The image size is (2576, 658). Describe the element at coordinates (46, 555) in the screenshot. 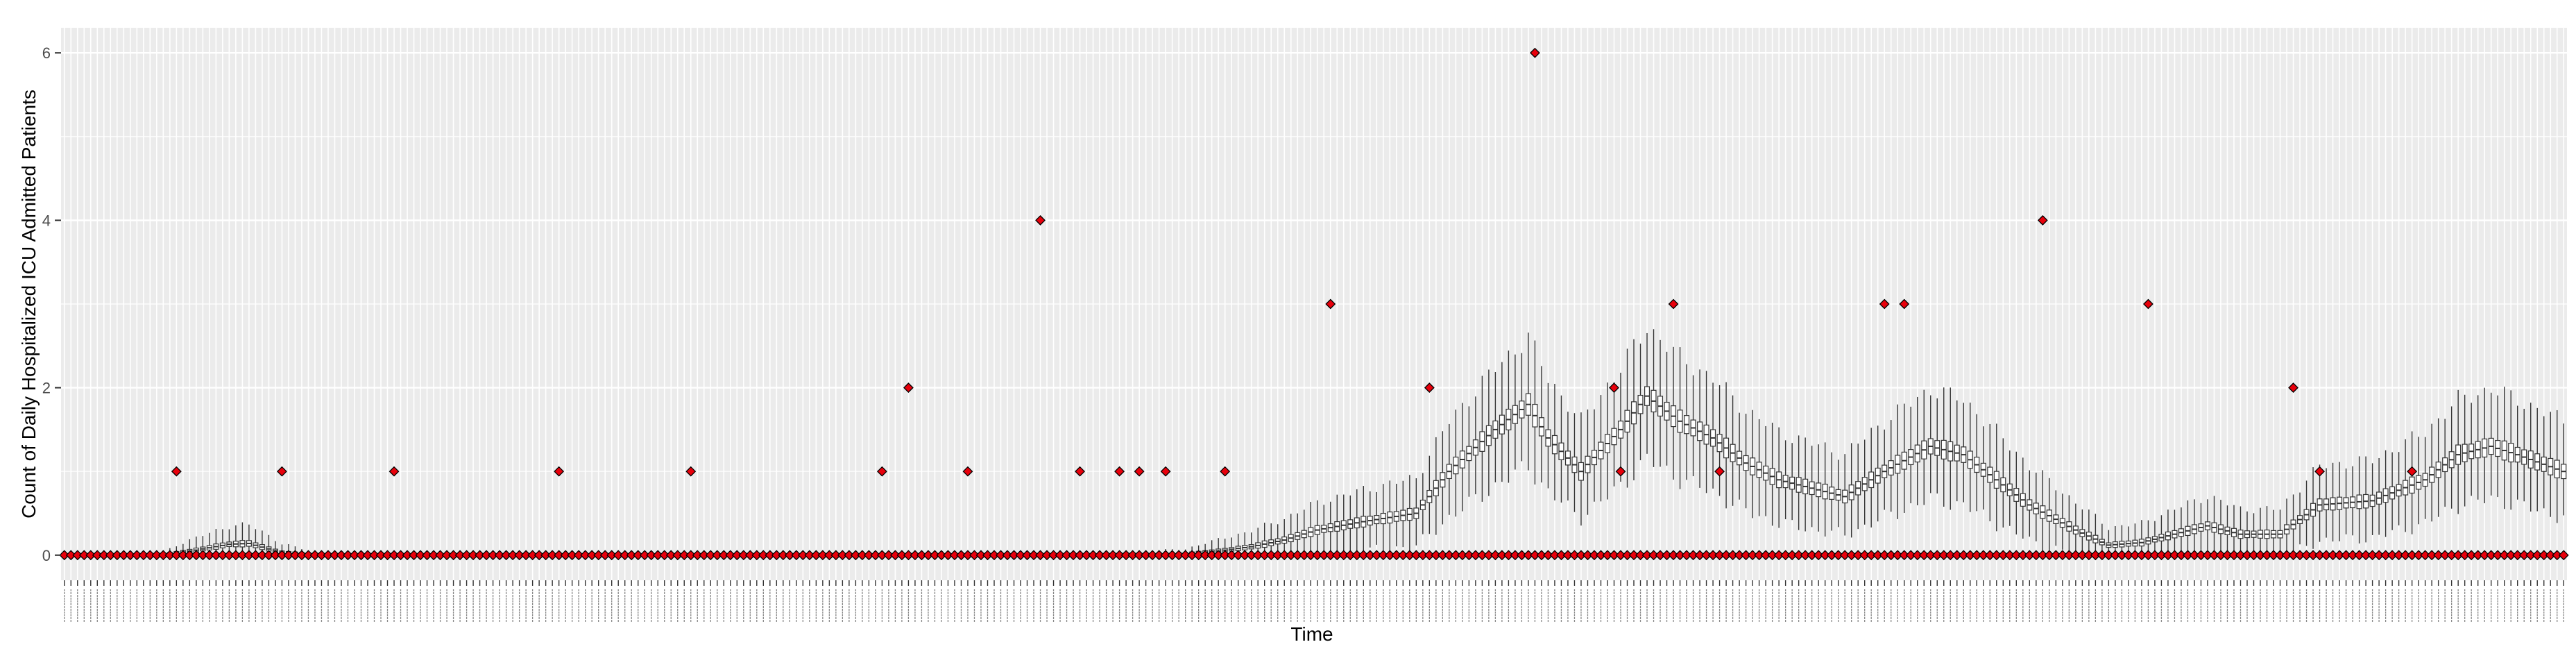

I see `y-tick-label: 0` at that location.